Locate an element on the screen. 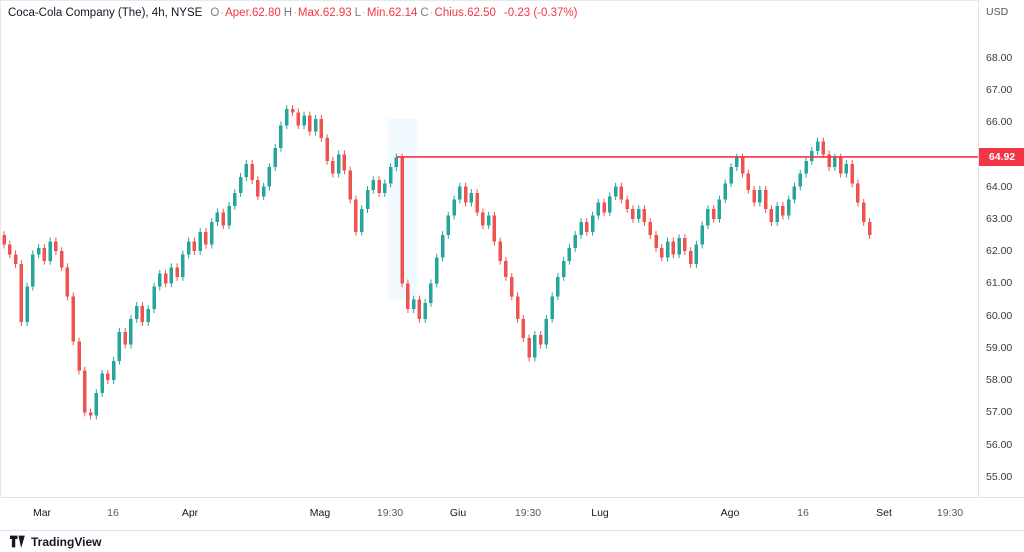 Image resolution: width=1024 pixels, height=552 pixels. x-axis-label: Giu is located at coordinates (458, 513).